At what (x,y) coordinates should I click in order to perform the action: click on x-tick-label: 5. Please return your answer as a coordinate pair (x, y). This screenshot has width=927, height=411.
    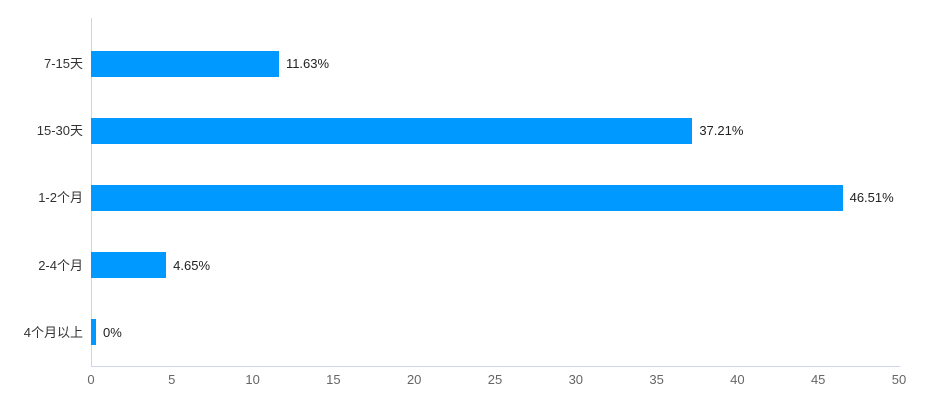
    Looking at the image, I should click on (172, 379).